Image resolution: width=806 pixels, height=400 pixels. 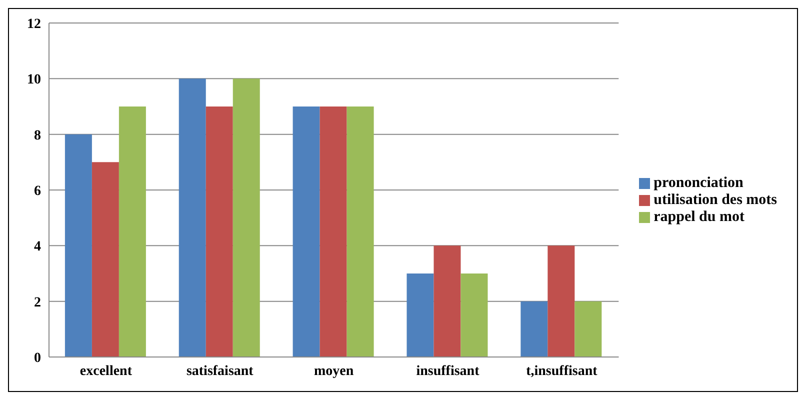 What do you see at coordinates (220, 371) in the screenshot?
I see `x-tick-label: satisfaisant` at bounding box center [220, 371].